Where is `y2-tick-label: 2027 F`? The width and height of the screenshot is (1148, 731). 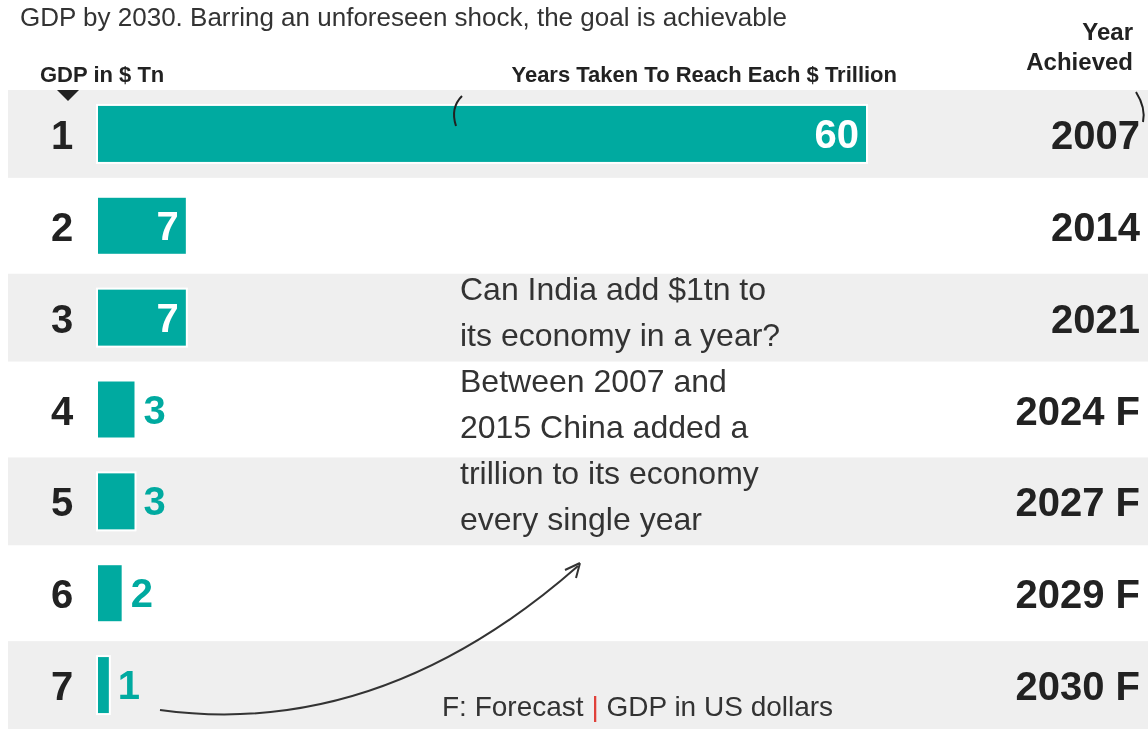
y2-tick-label: 2027 F is located at coordinates (1077, 502).